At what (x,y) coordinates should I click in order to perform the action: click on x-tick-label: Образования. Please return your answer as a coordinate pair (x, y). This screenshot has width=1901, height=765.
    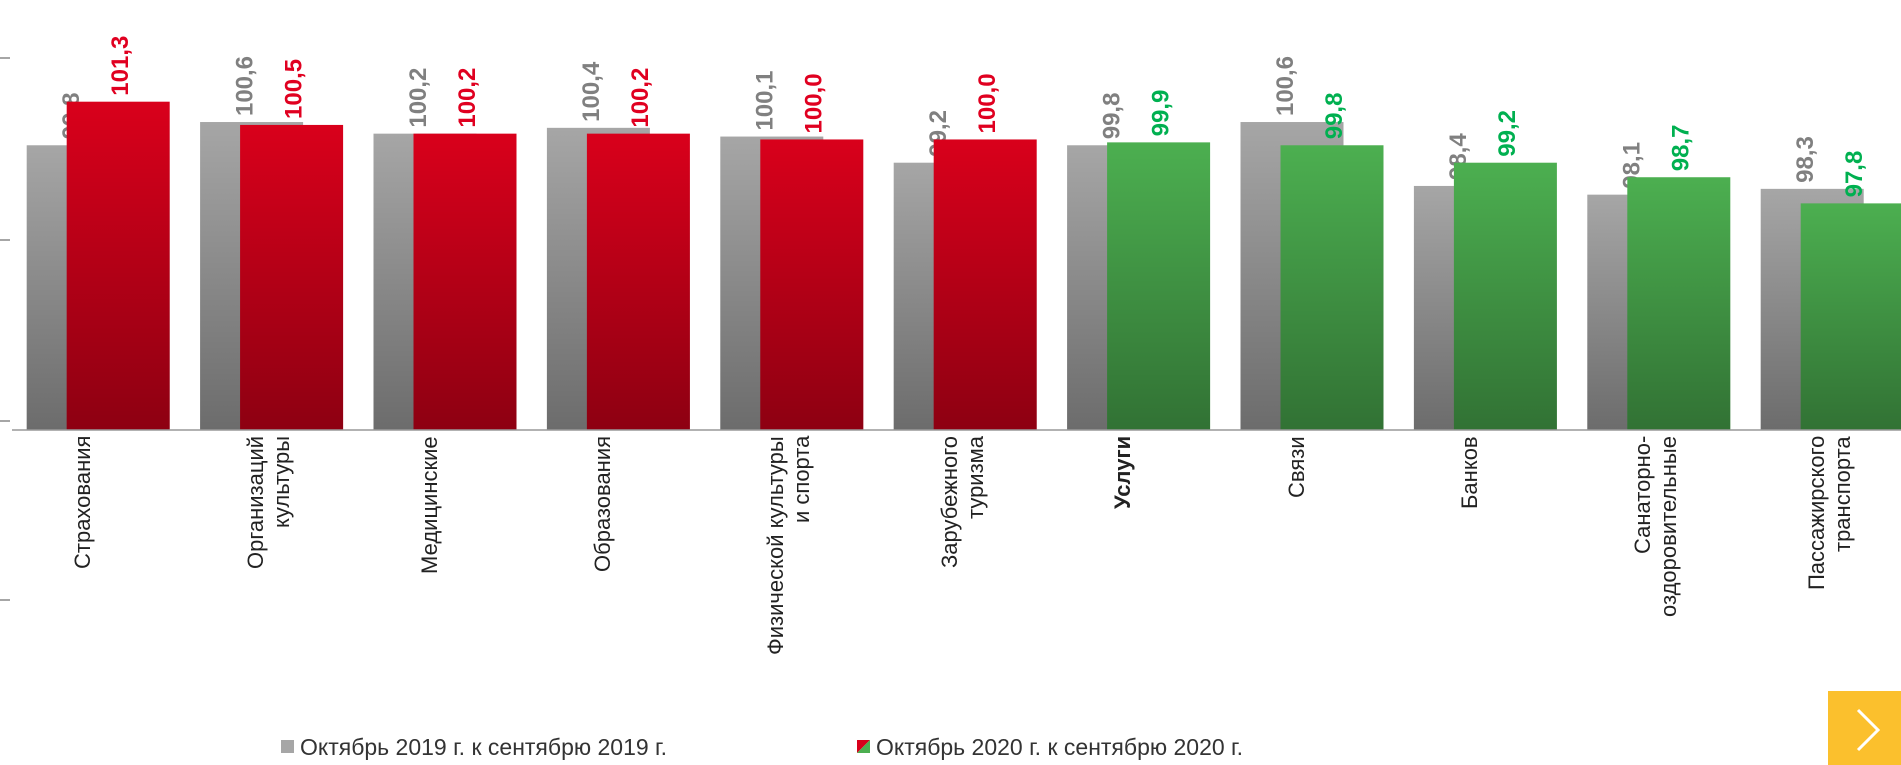
    Looking at the image, I should click on (602, 504).